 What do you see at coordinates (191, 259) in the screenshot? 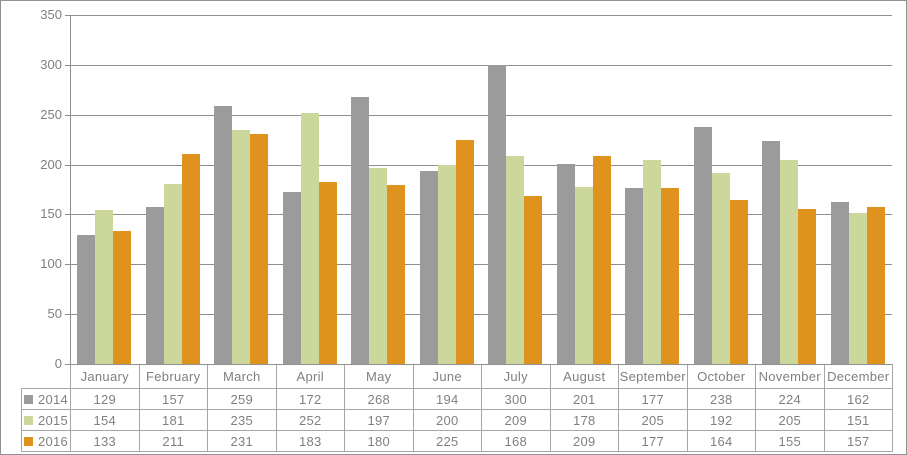
I see `bar-2016-february` at bounding box center [191, 259].